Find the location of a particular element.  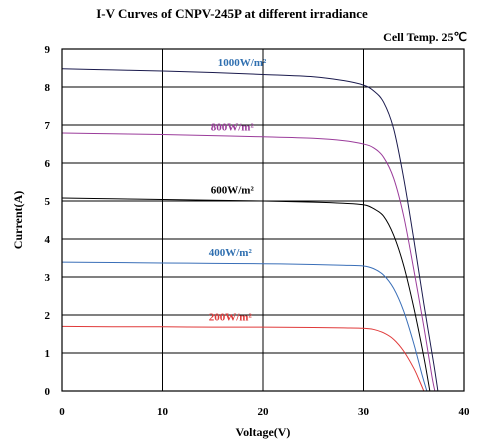

y-axis-label: Current(A) is located at coordinates (18, 220).